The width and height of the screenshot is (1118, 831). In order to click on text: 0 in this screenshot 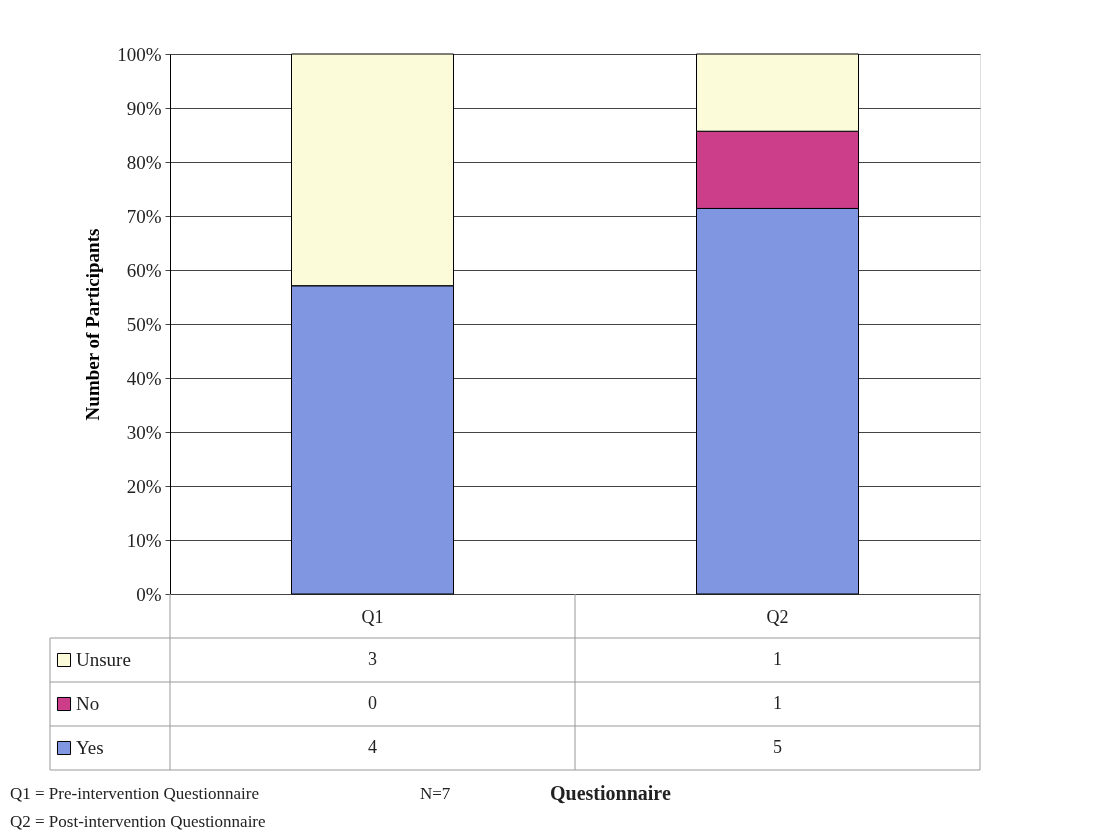, I will do `click(372, 703)`.